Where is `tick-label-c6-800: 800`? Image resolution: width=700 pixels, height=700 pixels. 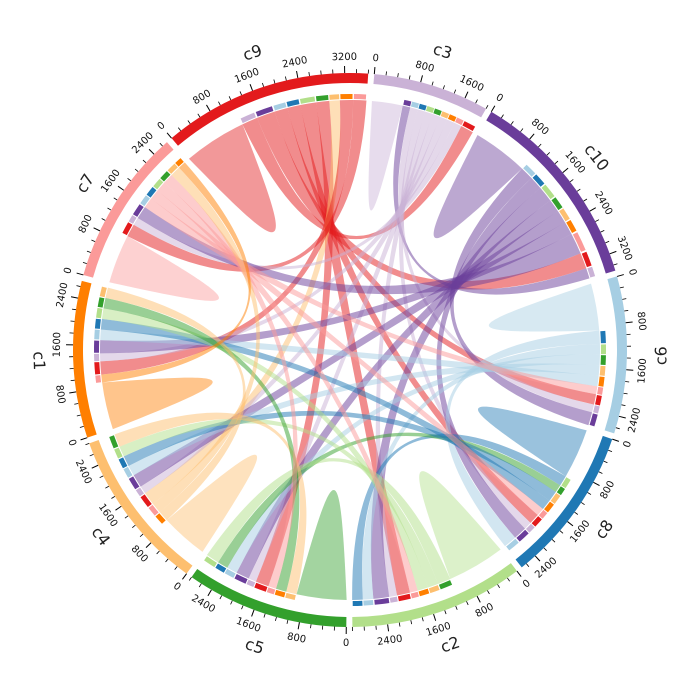 tick-label-c6-800: 800 is located at coordinates (641, 321).